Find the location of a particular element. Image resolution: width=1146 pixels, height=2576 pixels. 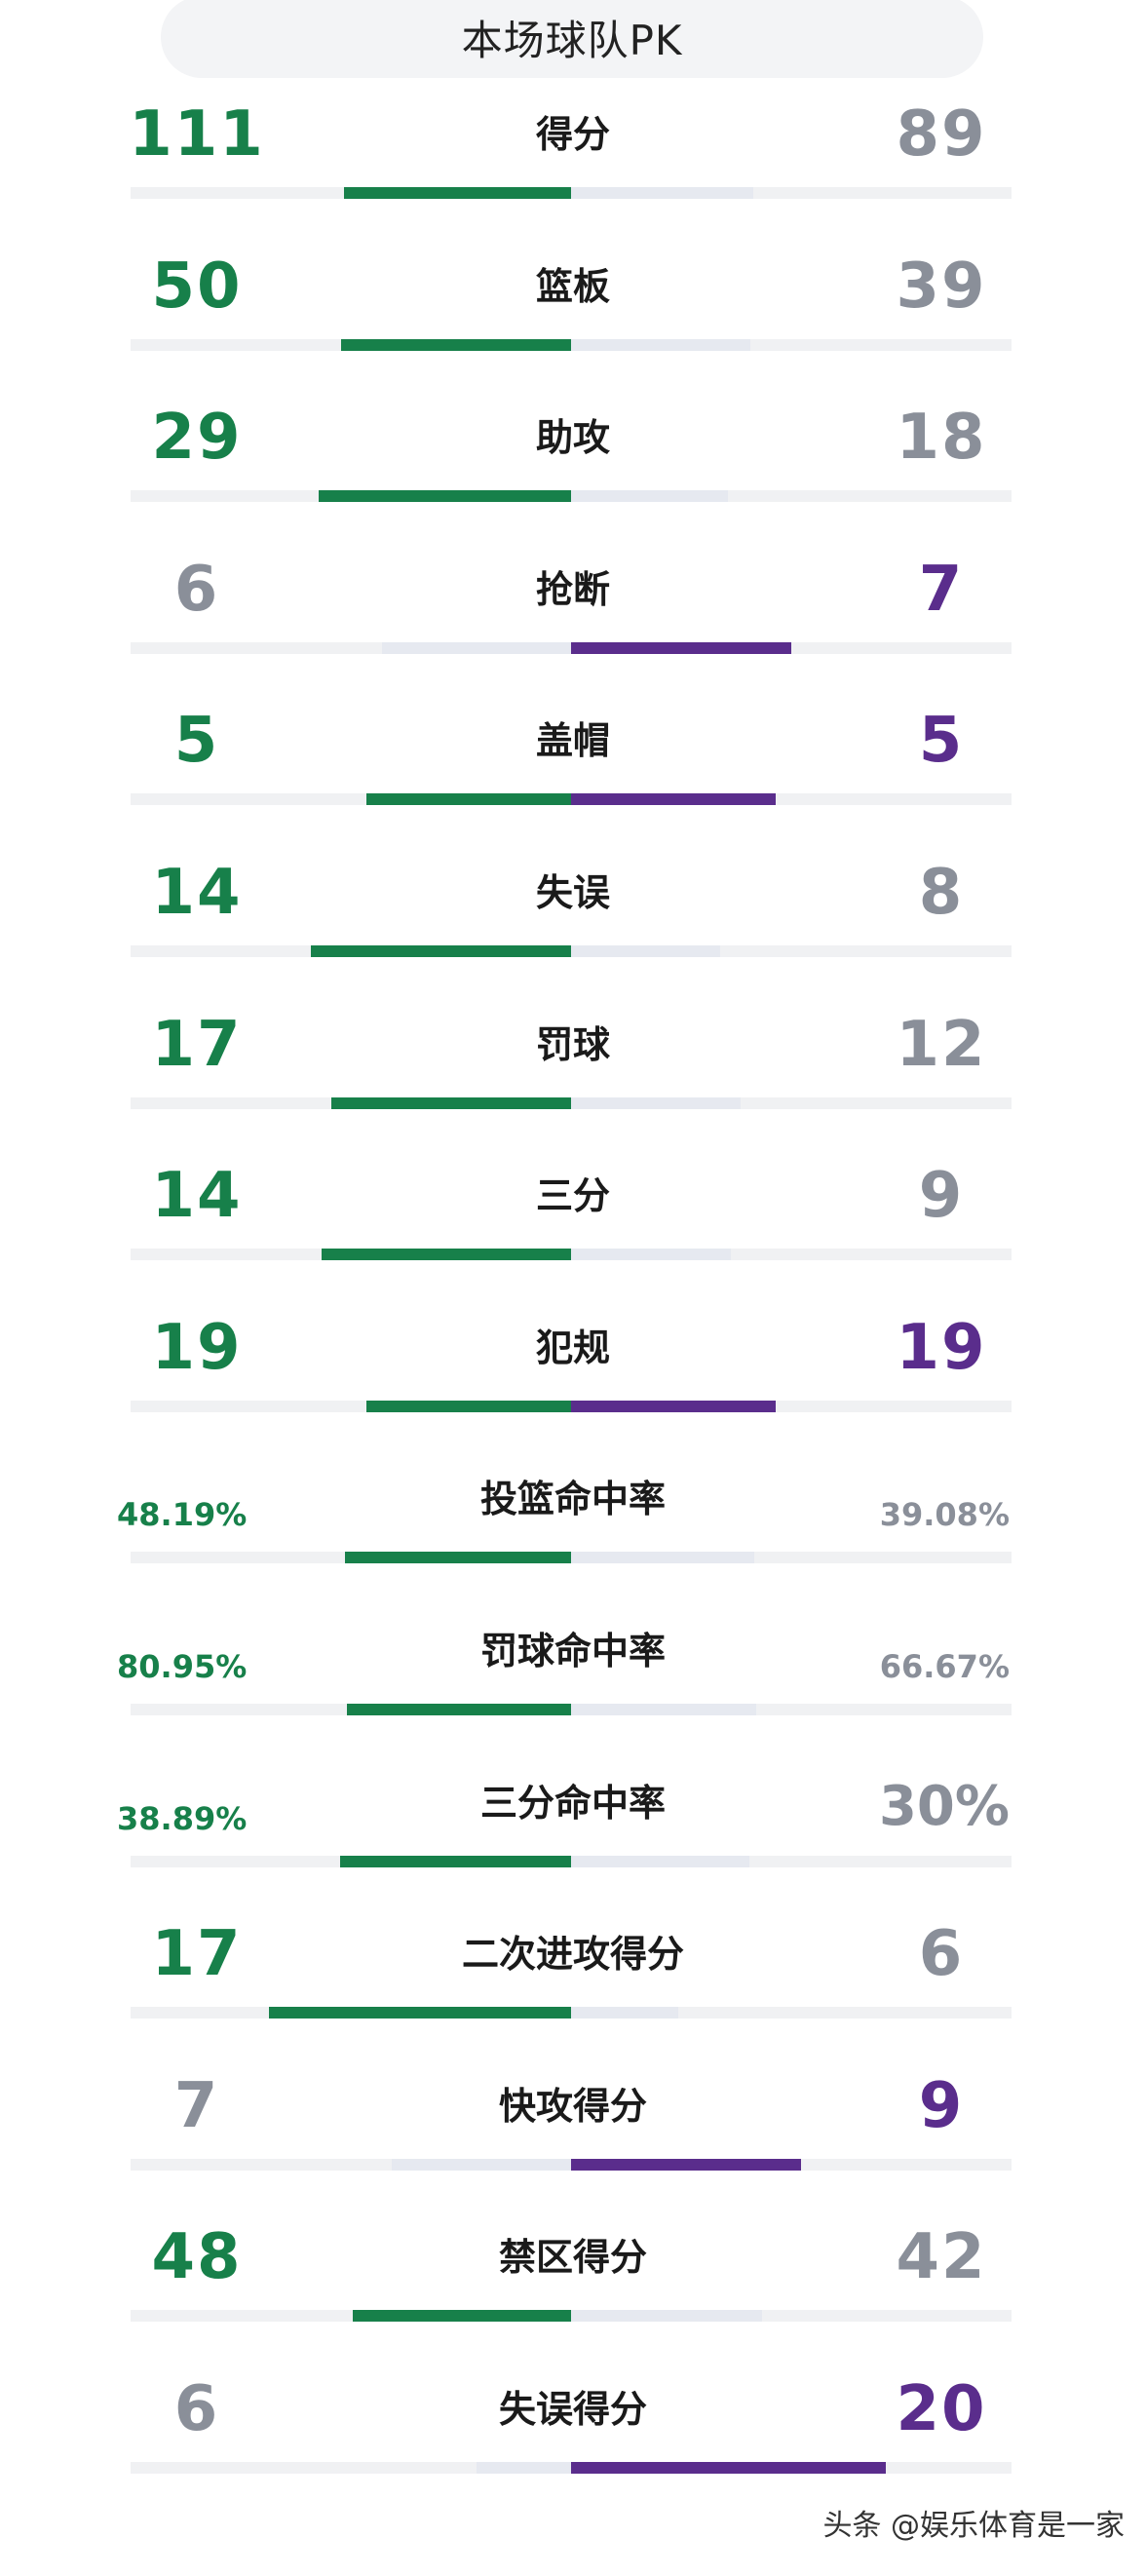

stat-row: 50 篮板 39 is located at coordinates (573, 302).